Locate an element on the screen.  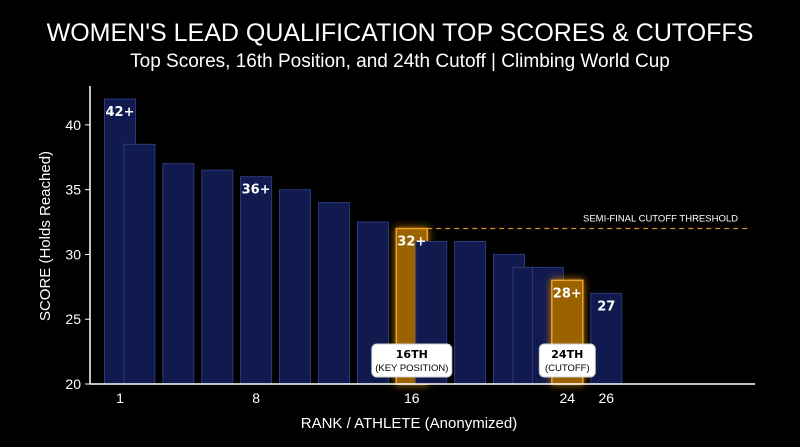
y-tick-label-25: 25 is located at coordinates (73, 319).